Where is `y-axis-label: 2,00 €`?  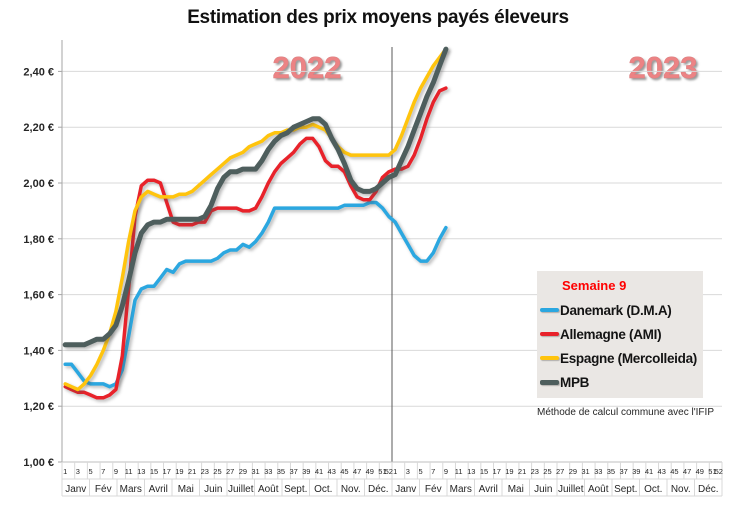 y-axis-label: 2,00 € is located at coordinates (38, 184).